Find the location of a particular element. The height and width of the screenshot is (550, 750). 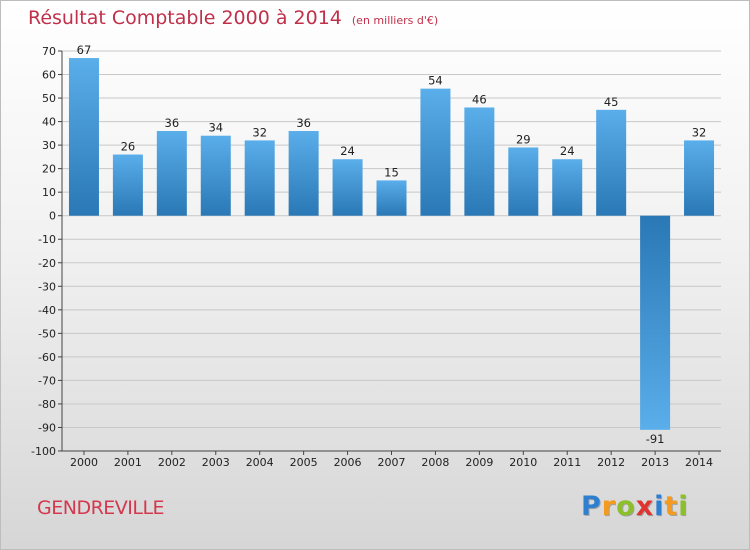

x-tick-label-2008: 2008 is located at coordinates (435, 462).